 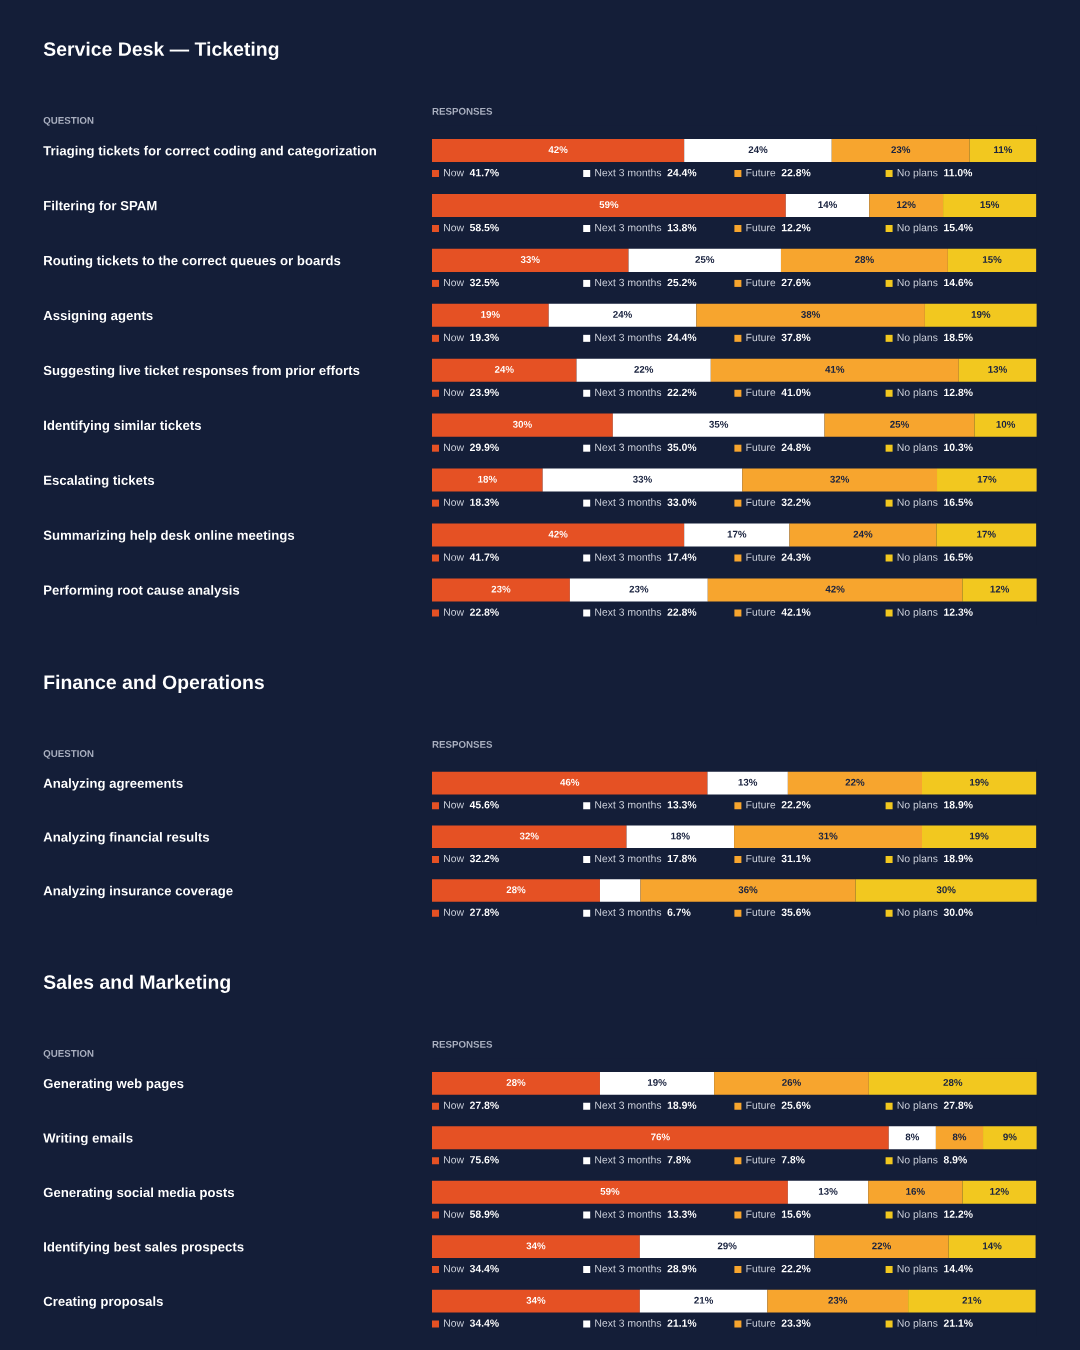 I want to click on y-tick-label: Filtering for SPAM, so click(x=100, y=206).